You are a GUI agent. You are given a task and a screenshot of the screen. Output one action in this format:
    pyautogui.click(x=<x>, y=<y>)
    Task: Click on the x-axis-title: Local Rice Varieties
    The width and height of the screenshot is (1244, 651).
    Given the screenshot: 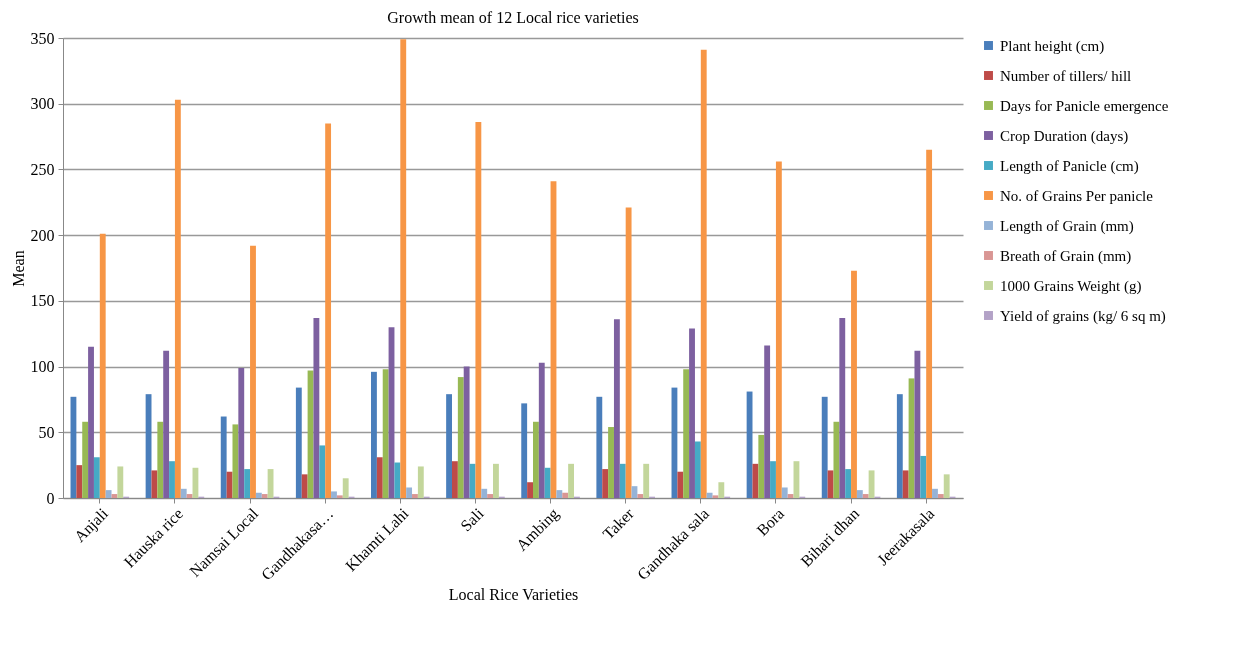 What is the action you would take?
    pyautogui.click(x=513, y=595)
    